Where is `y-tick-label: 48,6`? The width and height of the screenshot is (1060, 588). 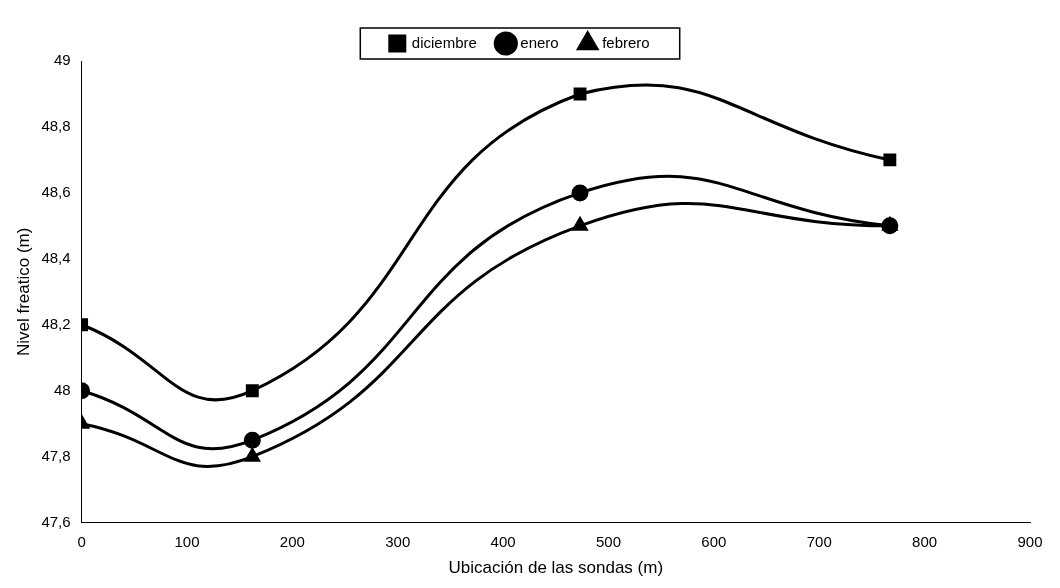
y-tick-label: 48,6 is located at coordinates (56, 192).